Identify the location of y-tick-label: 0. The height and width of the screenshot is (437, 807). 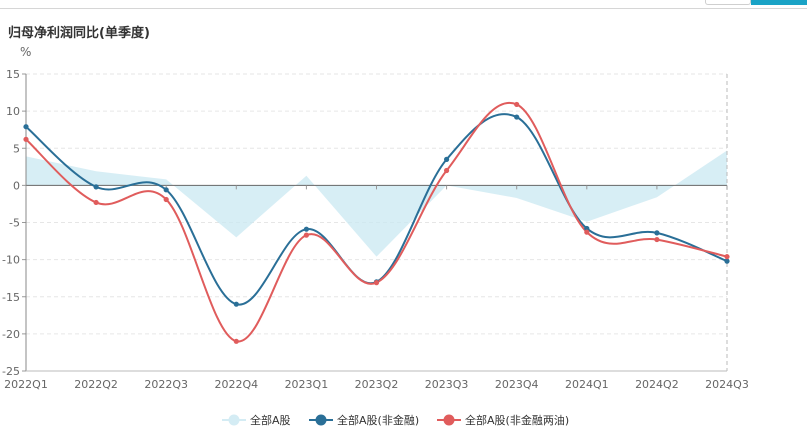
(16, 185).